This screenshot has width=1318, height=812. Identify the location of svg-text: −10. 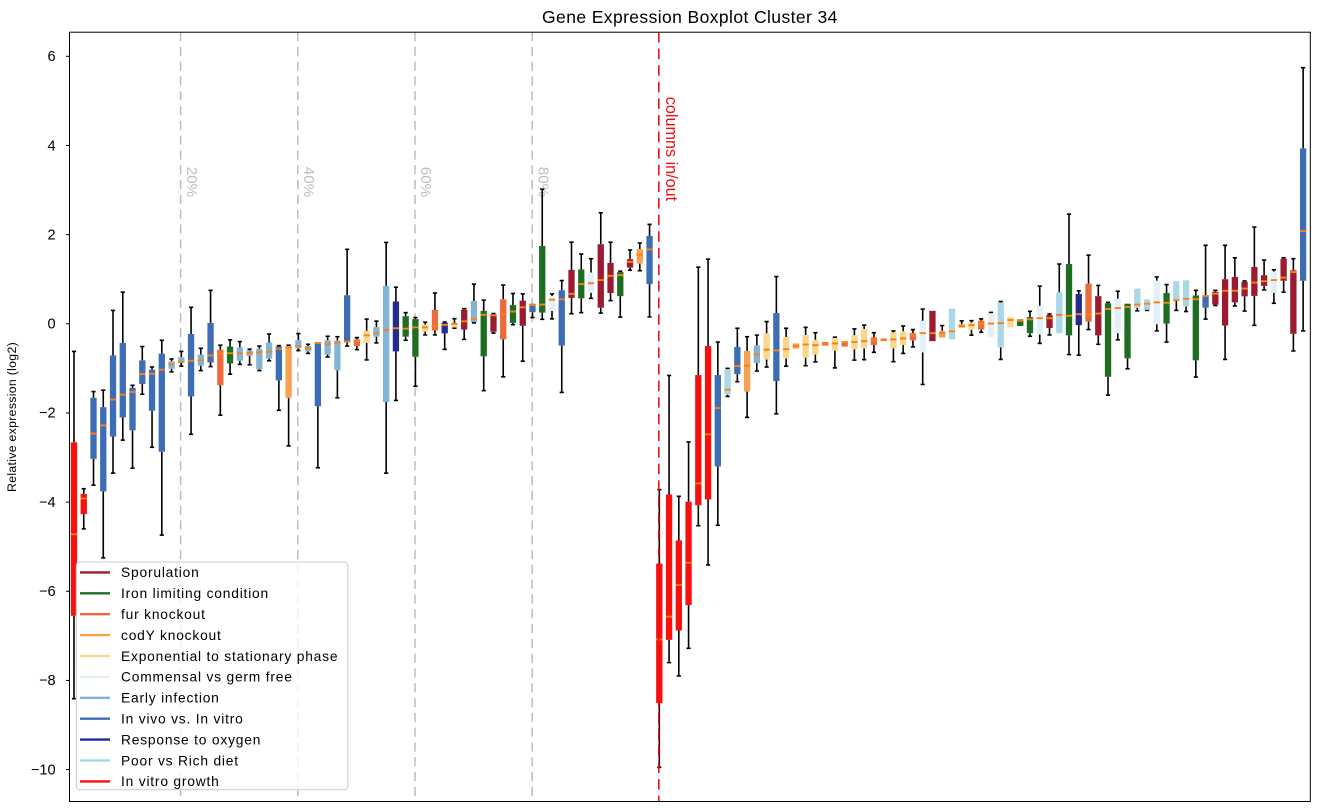
(43, 770).